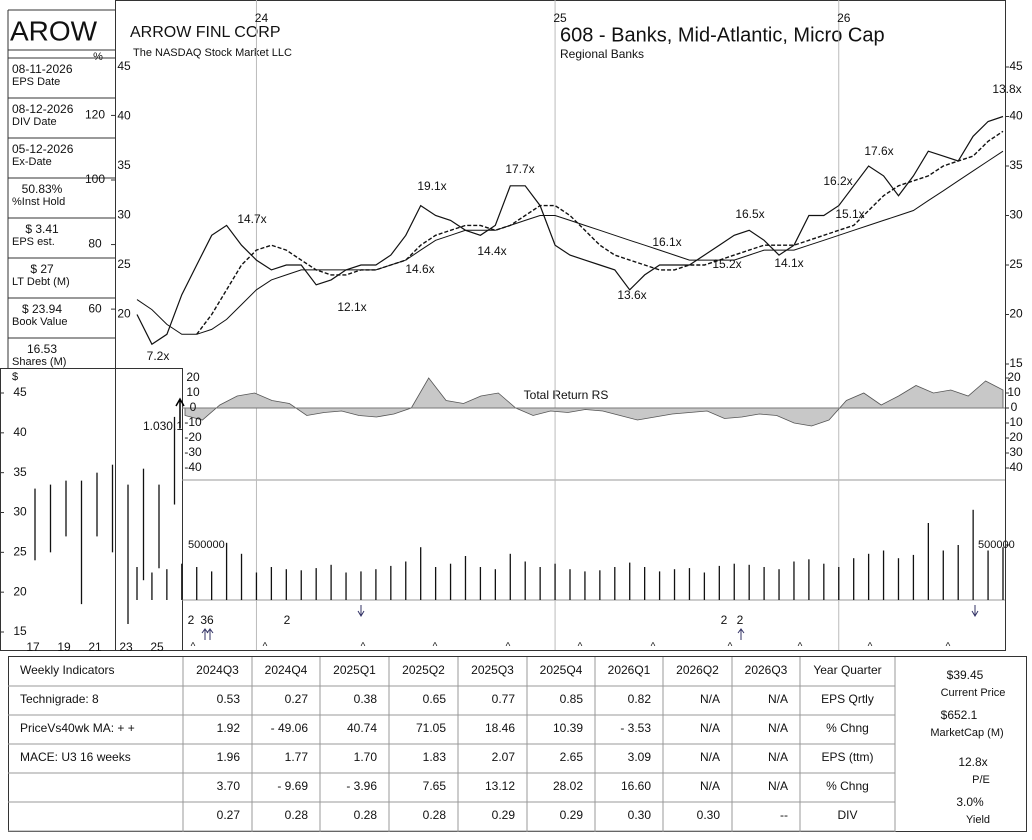 The image size is (1032, 840). I want to click on x-tick-label: 26, so click(844, 18).